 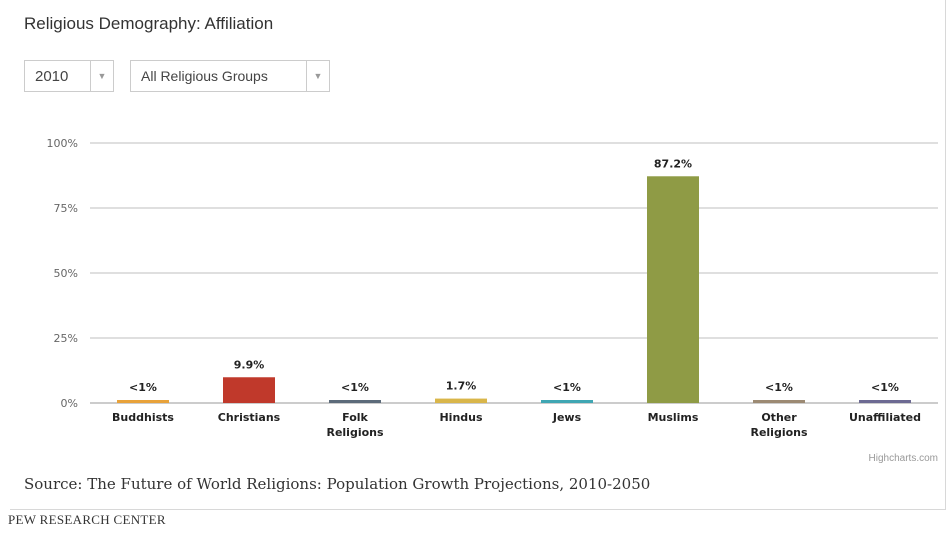 What do you see at coordinates (69, 403) in the screenshot?
I see `y-tick-label: 0%` at bounding box center [69, 403].